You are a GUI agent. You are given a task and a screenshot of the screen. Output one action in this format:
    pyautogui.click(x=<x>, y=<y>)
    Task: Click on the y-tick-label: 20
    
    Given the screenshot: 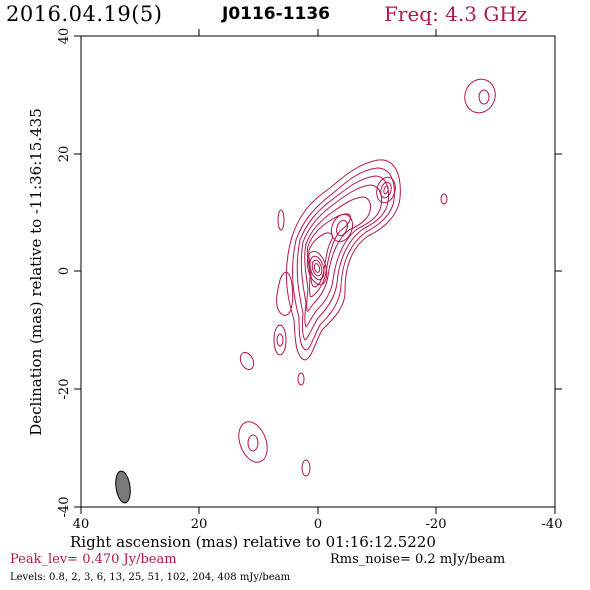 What is the action you would take?
    pyautogui.click(x=64, y=154)
    